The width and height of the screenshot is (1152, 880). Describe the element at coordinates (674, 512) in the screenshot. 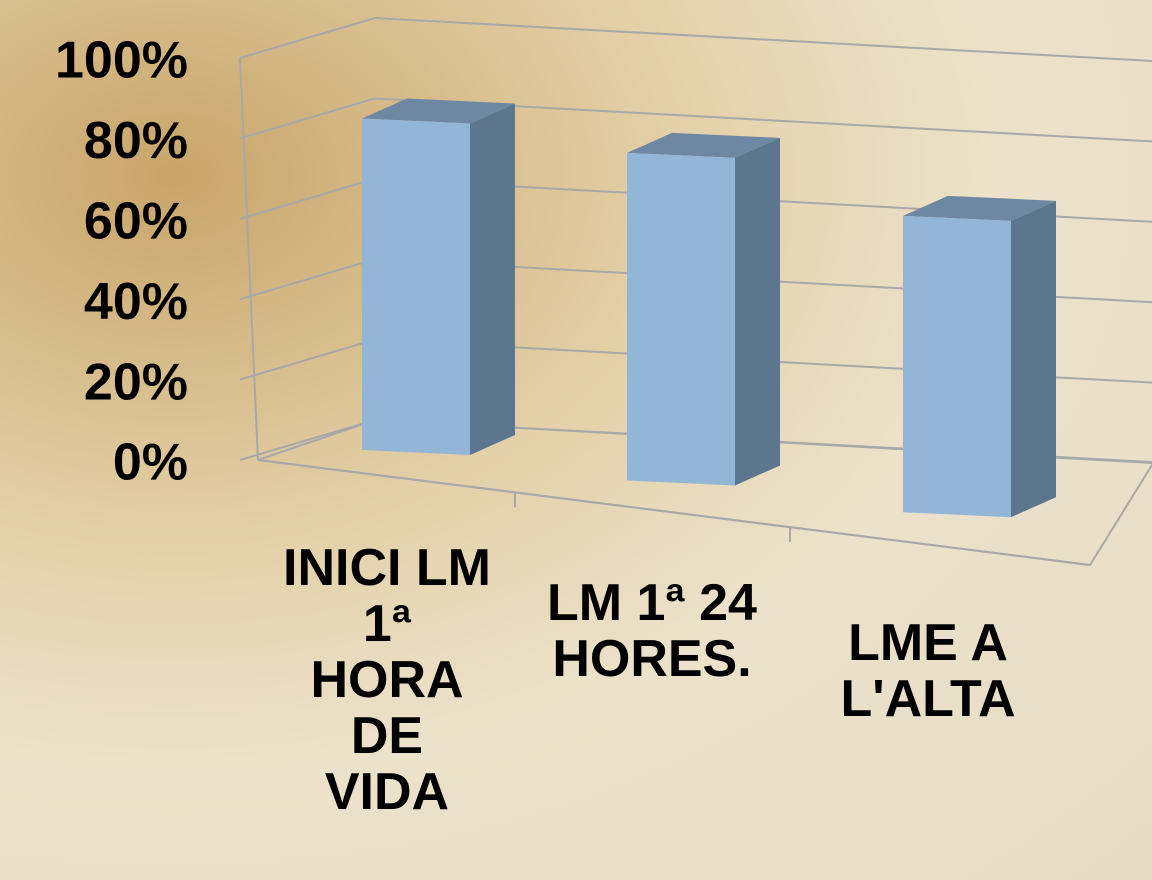

I see `x-axis` at that location.